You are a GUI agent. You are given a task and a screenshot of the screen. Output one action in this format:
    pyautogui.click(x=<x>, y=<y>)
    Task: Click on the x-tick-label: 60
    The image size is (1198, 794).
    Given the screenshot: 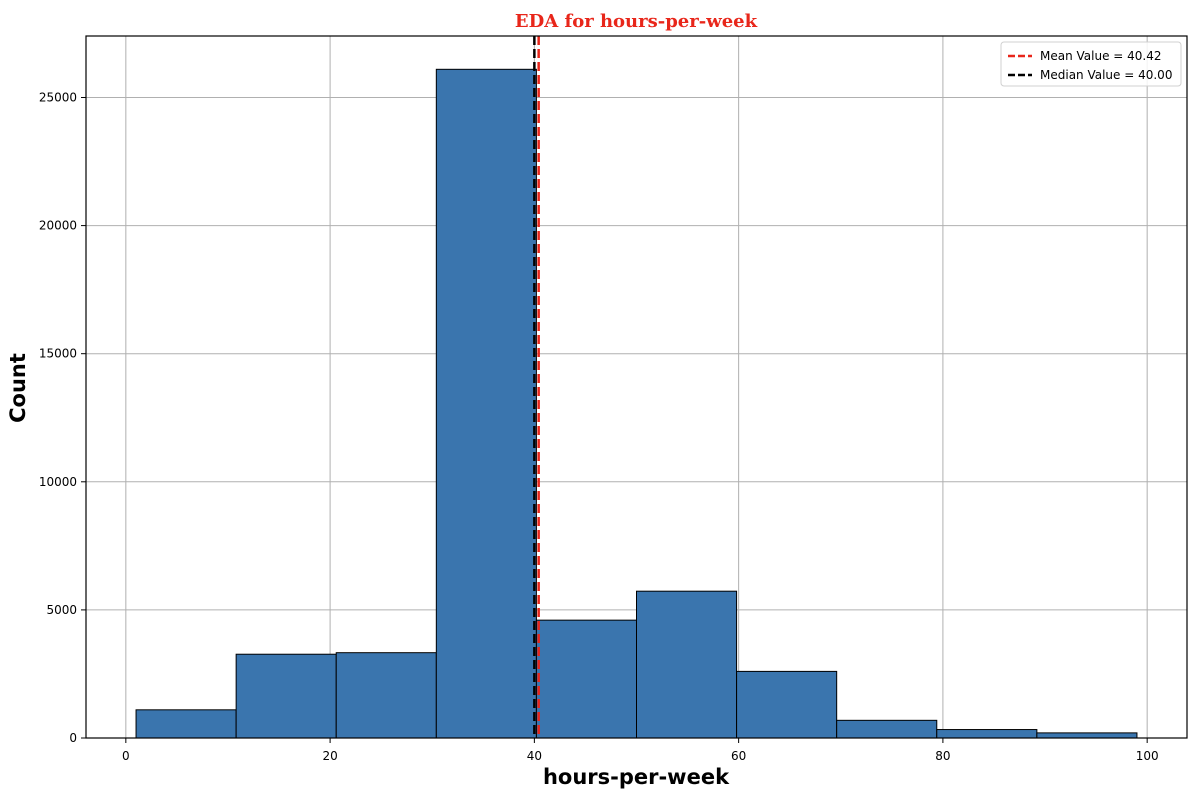 What is the action you would take?
    pyautogui.click(x=738, y=756)
    